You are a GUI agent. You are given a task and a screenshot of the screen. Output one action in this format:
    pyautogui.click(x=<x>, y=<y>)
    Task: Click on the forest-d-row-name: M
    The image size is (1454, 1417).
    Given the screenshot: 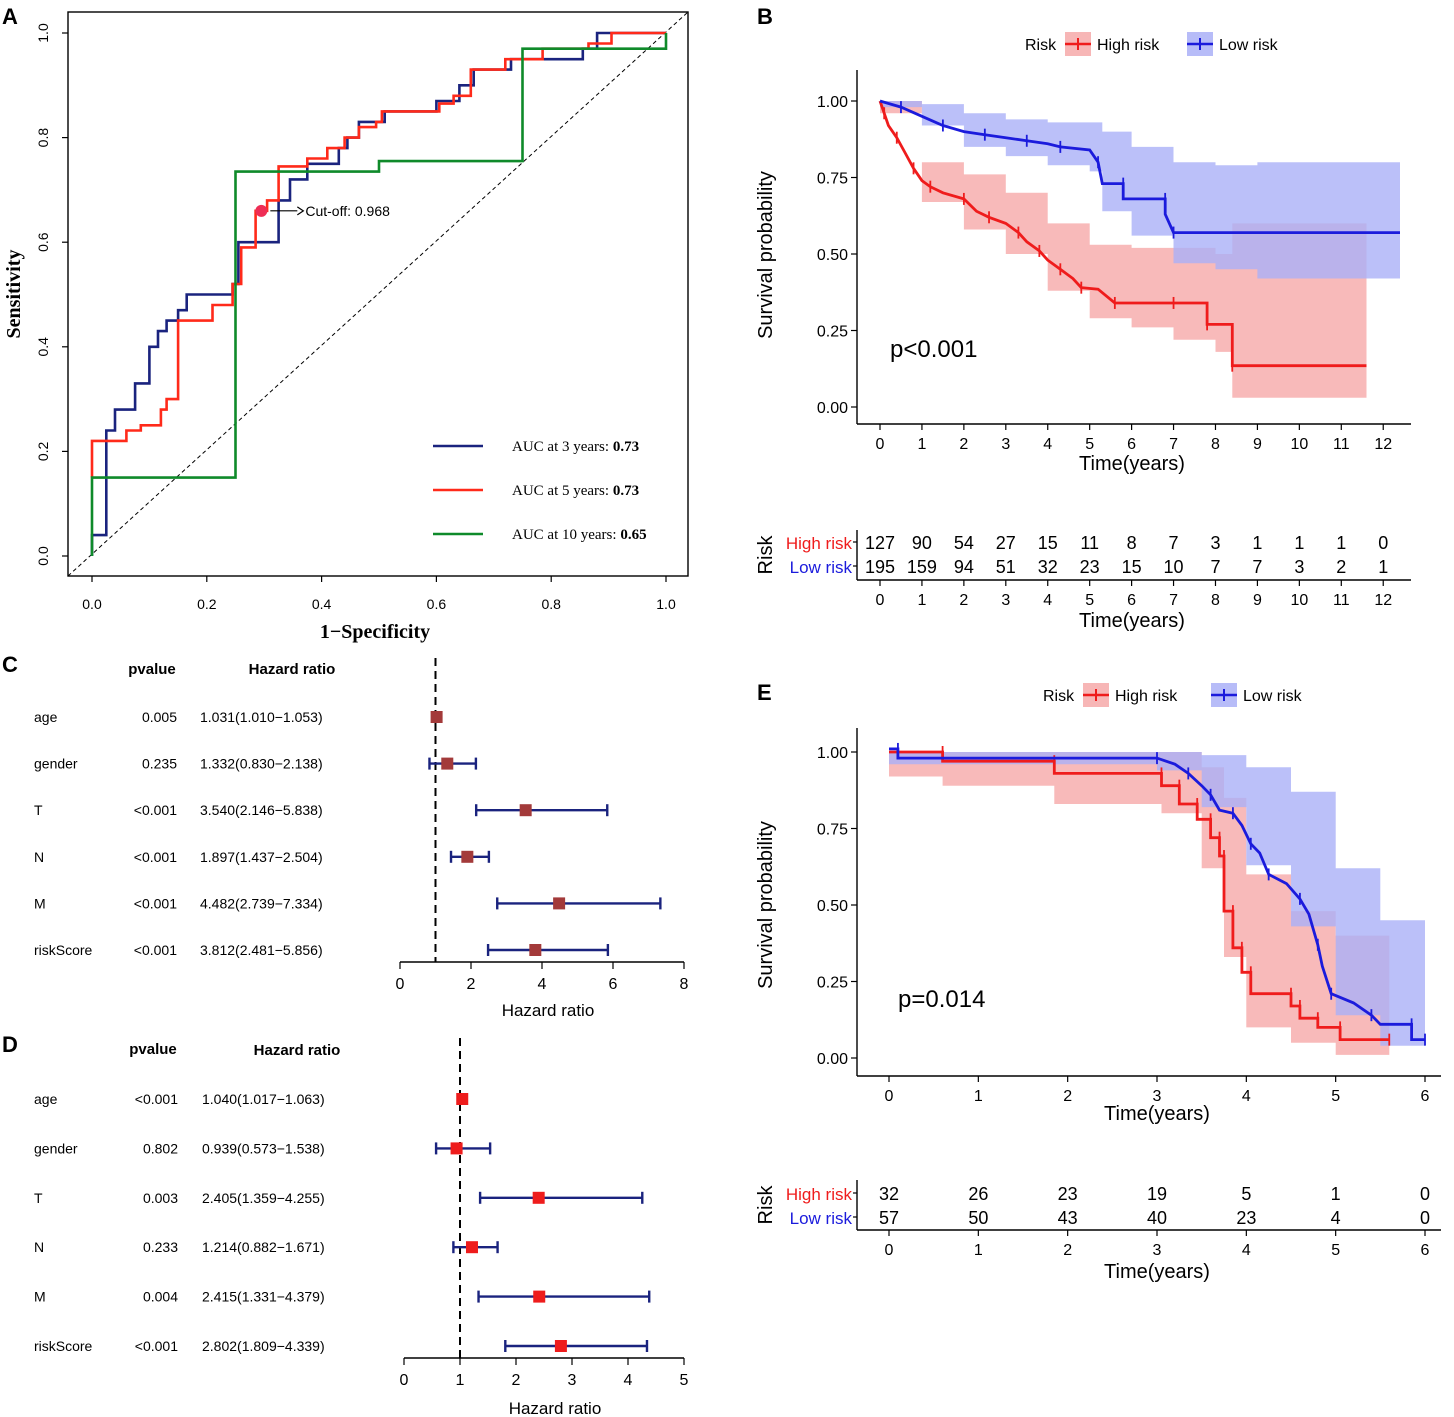 What is the action you would take?
    pyautogui.click(x=40, y=1297)
    